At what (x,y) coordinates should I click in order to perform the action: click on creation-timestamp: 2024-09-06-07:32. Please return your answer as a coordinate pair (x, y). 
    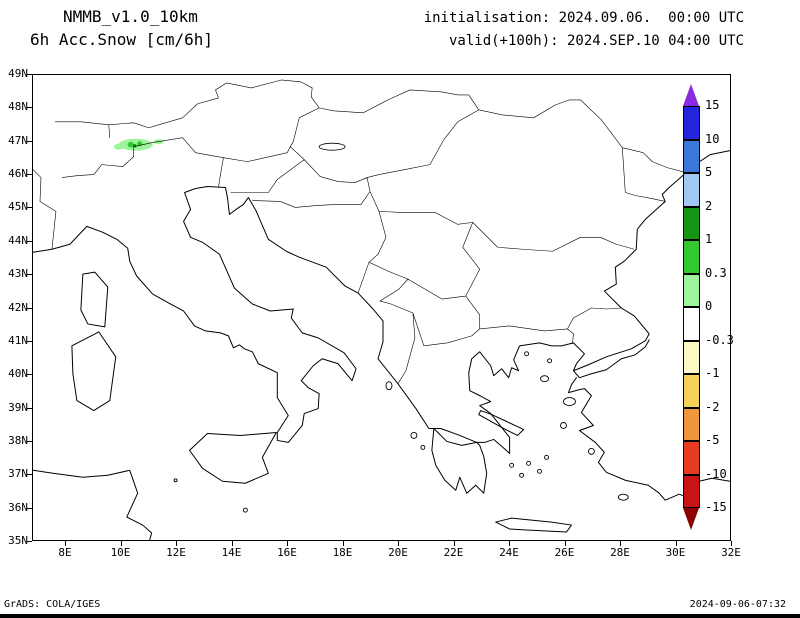
    Looking at the image, I should click on (737, 604).